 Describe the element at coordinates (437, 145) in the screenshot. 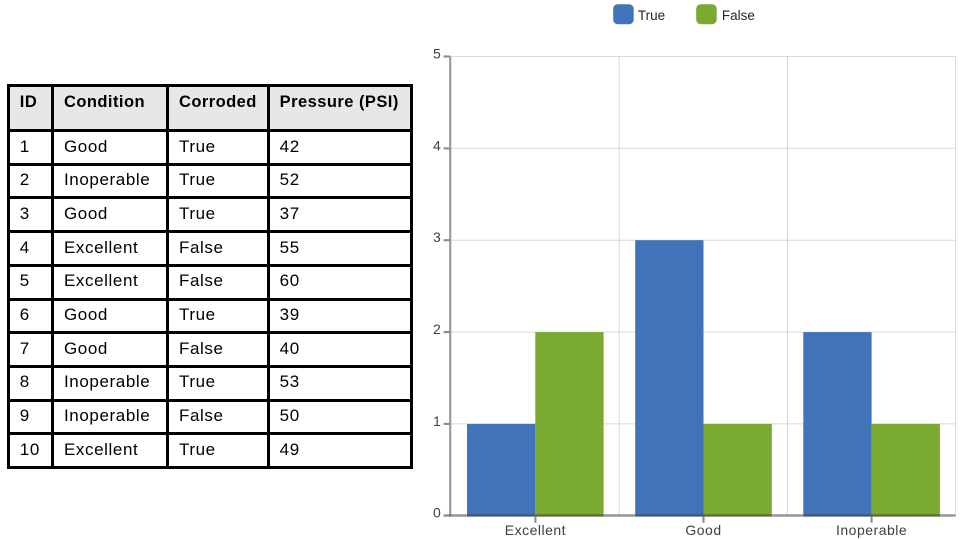

I see `svg-text: 4` at that location.